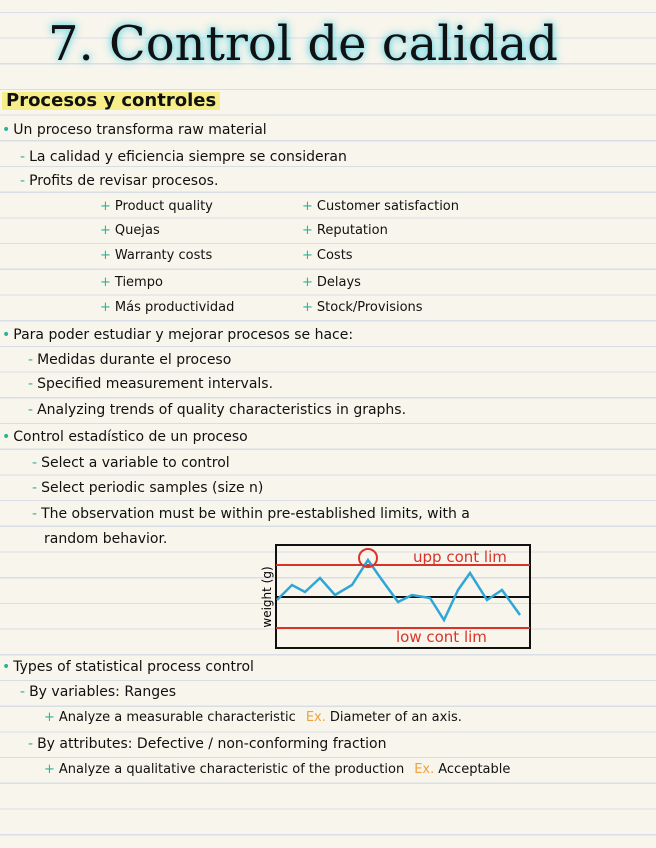 Image resolution: width=656 pixels, height=848 pixels. Describe the element at coordinates (441, 637) in the screenshot. I see `lower-limit-label: low cont lim` at that location.